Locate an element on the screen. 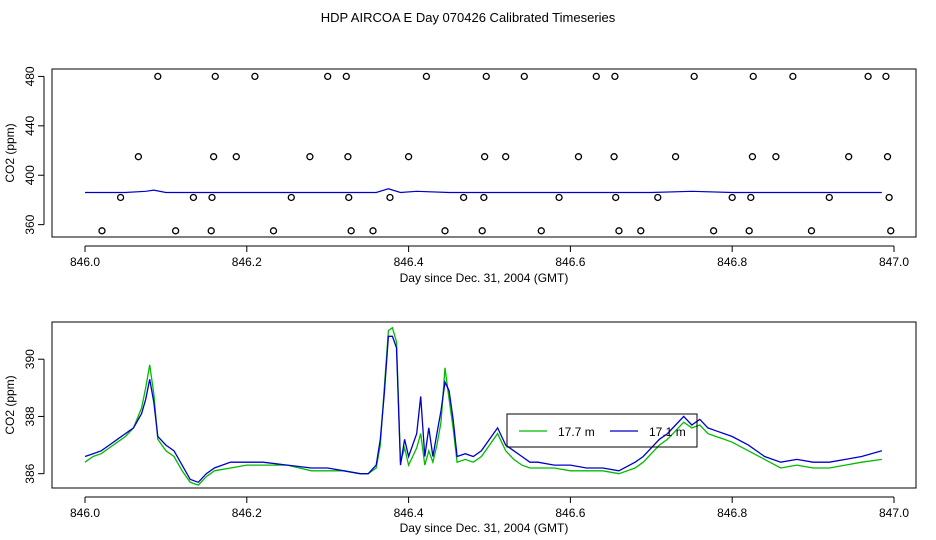 The width and height of the screenshot is (936, 540). line-x-tick-label: 846.2 is located at coordinates (247, 513).